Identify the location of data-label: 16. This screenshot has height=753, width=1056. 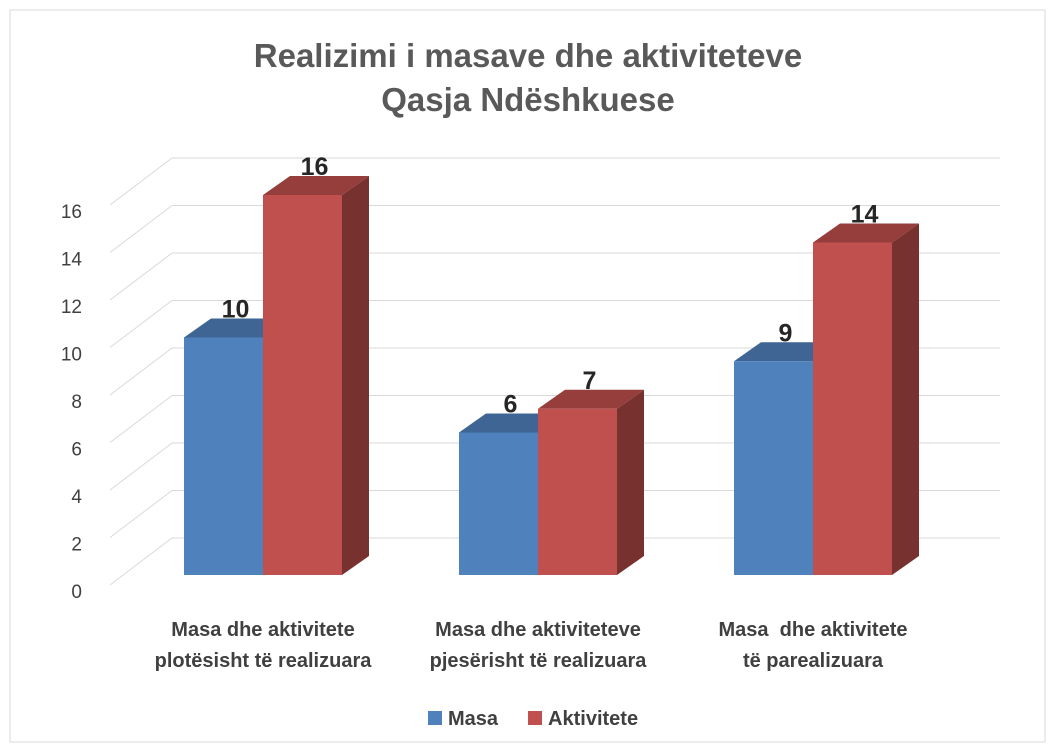
(315, 167).